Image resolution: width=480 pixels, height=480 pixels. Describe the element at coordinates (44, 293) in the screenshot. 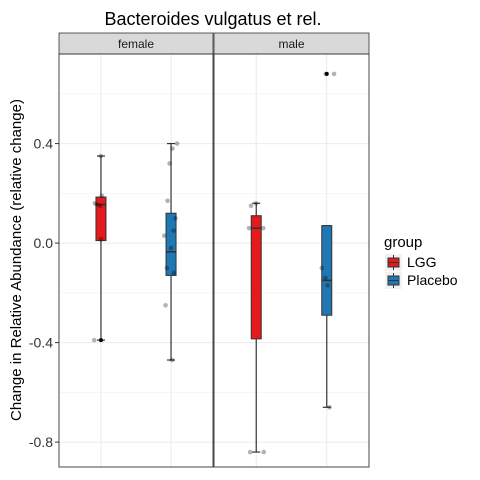

I see `y-axis: -0.8 -0.4 0.0 0.4` at that location.